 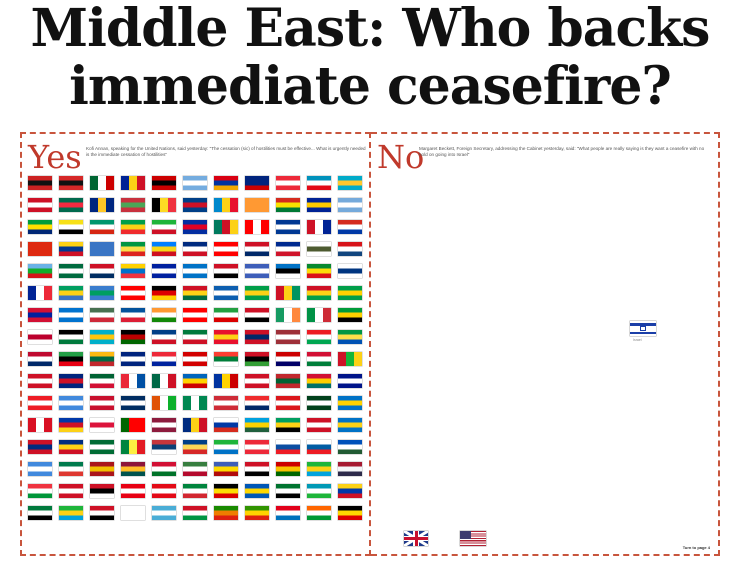 I want to click on israel-caption: Israel, so click(x=637, y=340).